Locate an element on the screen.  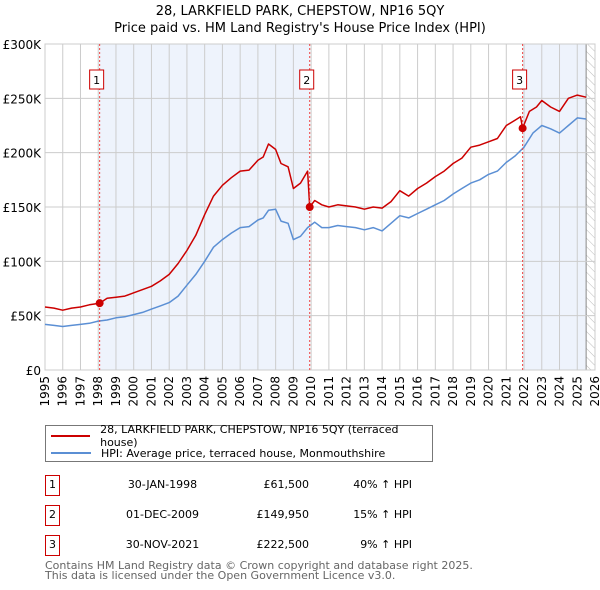
x-tick-label: 2010 is located at coordinates (311, 391).